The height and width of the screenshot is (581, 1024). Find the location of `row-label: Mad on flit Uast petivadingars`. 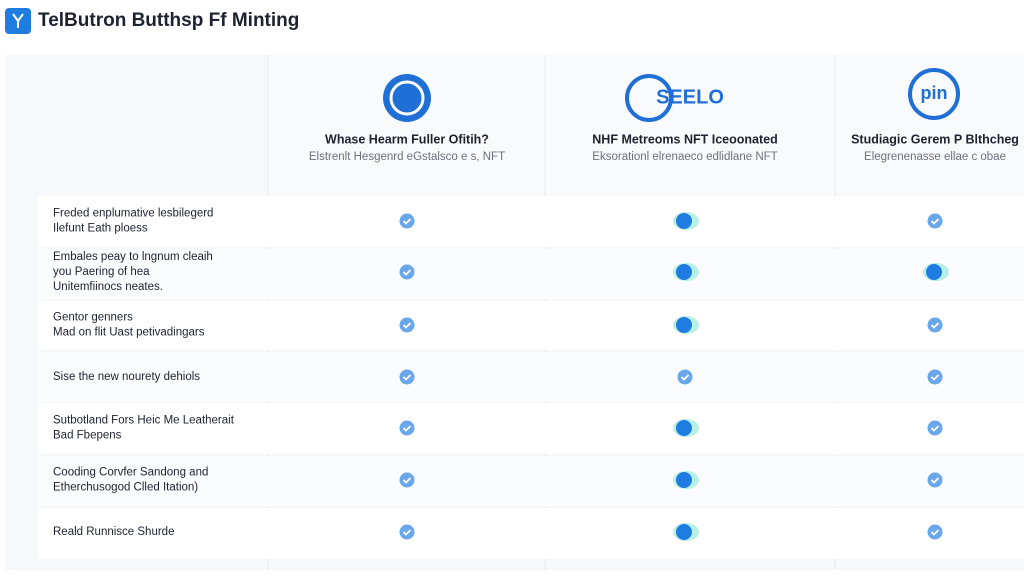

row-label: Mad on flit Uast petivadingars is located at coordinates (129, 333).